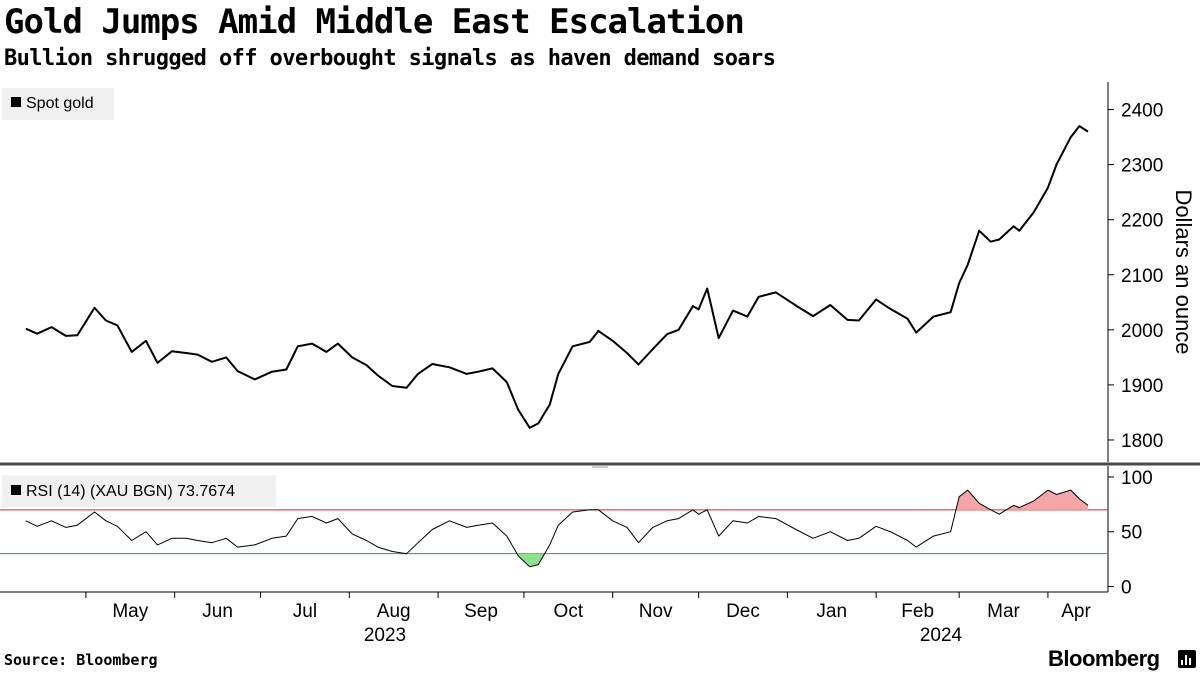 The height and width of the screenshot is (675, 1200). Describe the element at coordinates (1142, 441) in the screenshot. I see `price-y-tick-label: 1800` at that location.